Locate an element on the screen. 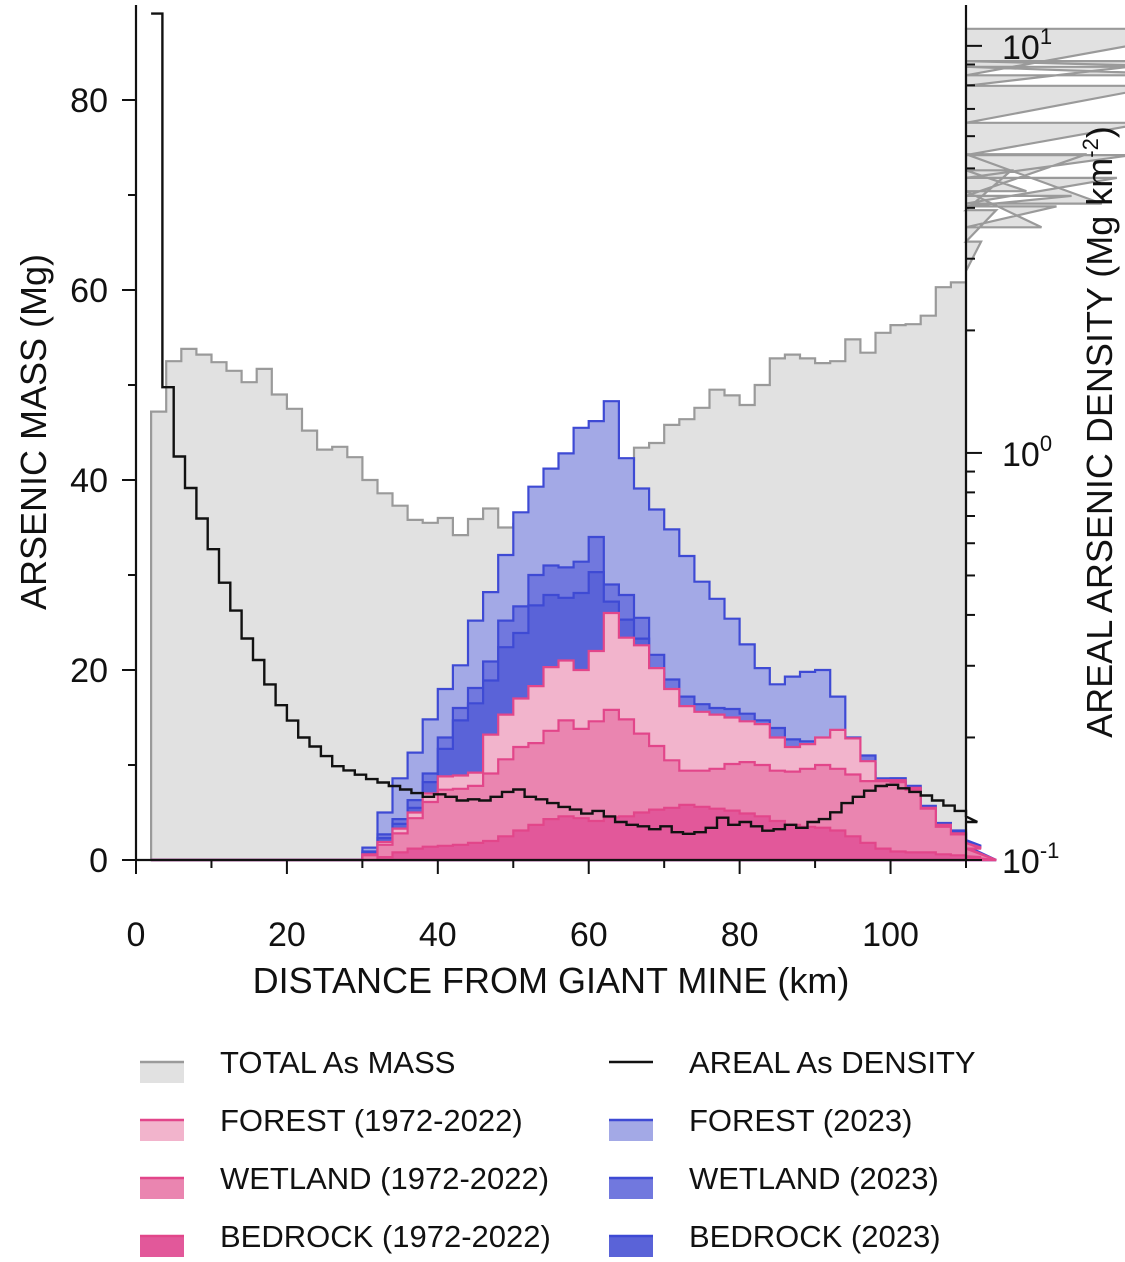  y-tick-label: 80 is located at coordinates (89, 101).